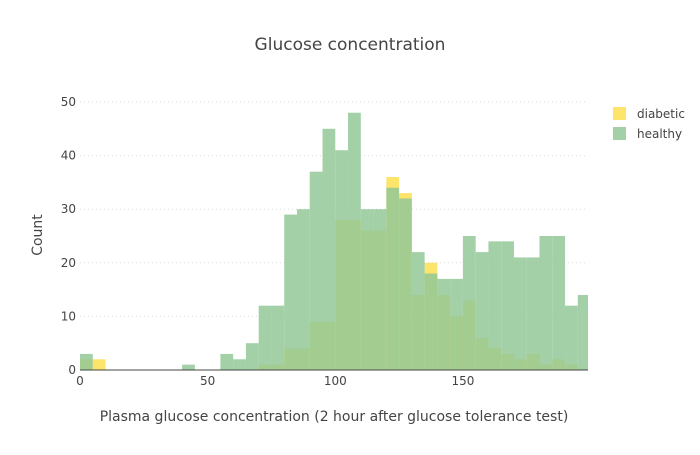 This screenshot has height=455, width=700. I want to click on bar-healthy: healthy 0–5: 3, so click(86, 361).